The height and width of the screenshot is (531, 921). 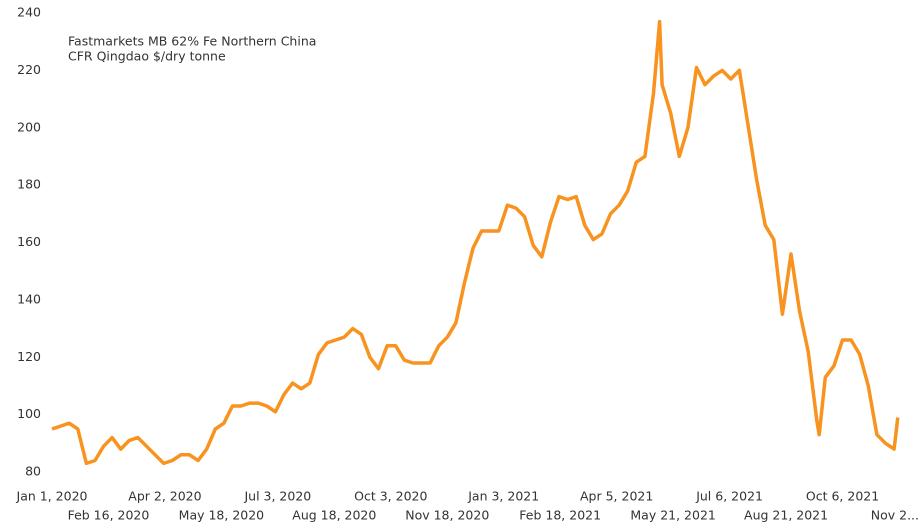 What do you see at coordinates (842, 496) in the screenshot?
I see `x-tick-label: Oct 6, 2021` at bounding box center [842, 496].